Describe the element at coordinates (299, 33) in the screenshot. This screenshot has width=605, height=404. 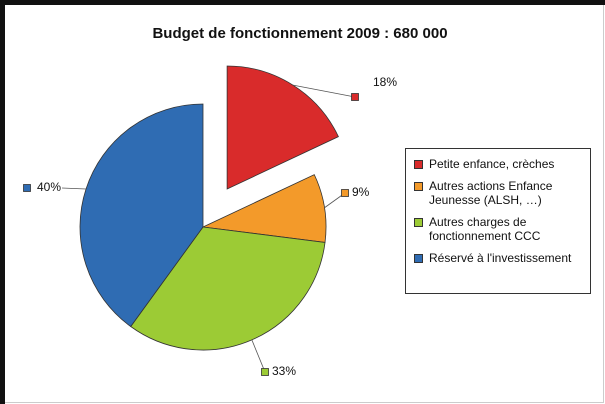
I see `chart-title: Budget de fonctionnement 2009 : 680 000` at that location.